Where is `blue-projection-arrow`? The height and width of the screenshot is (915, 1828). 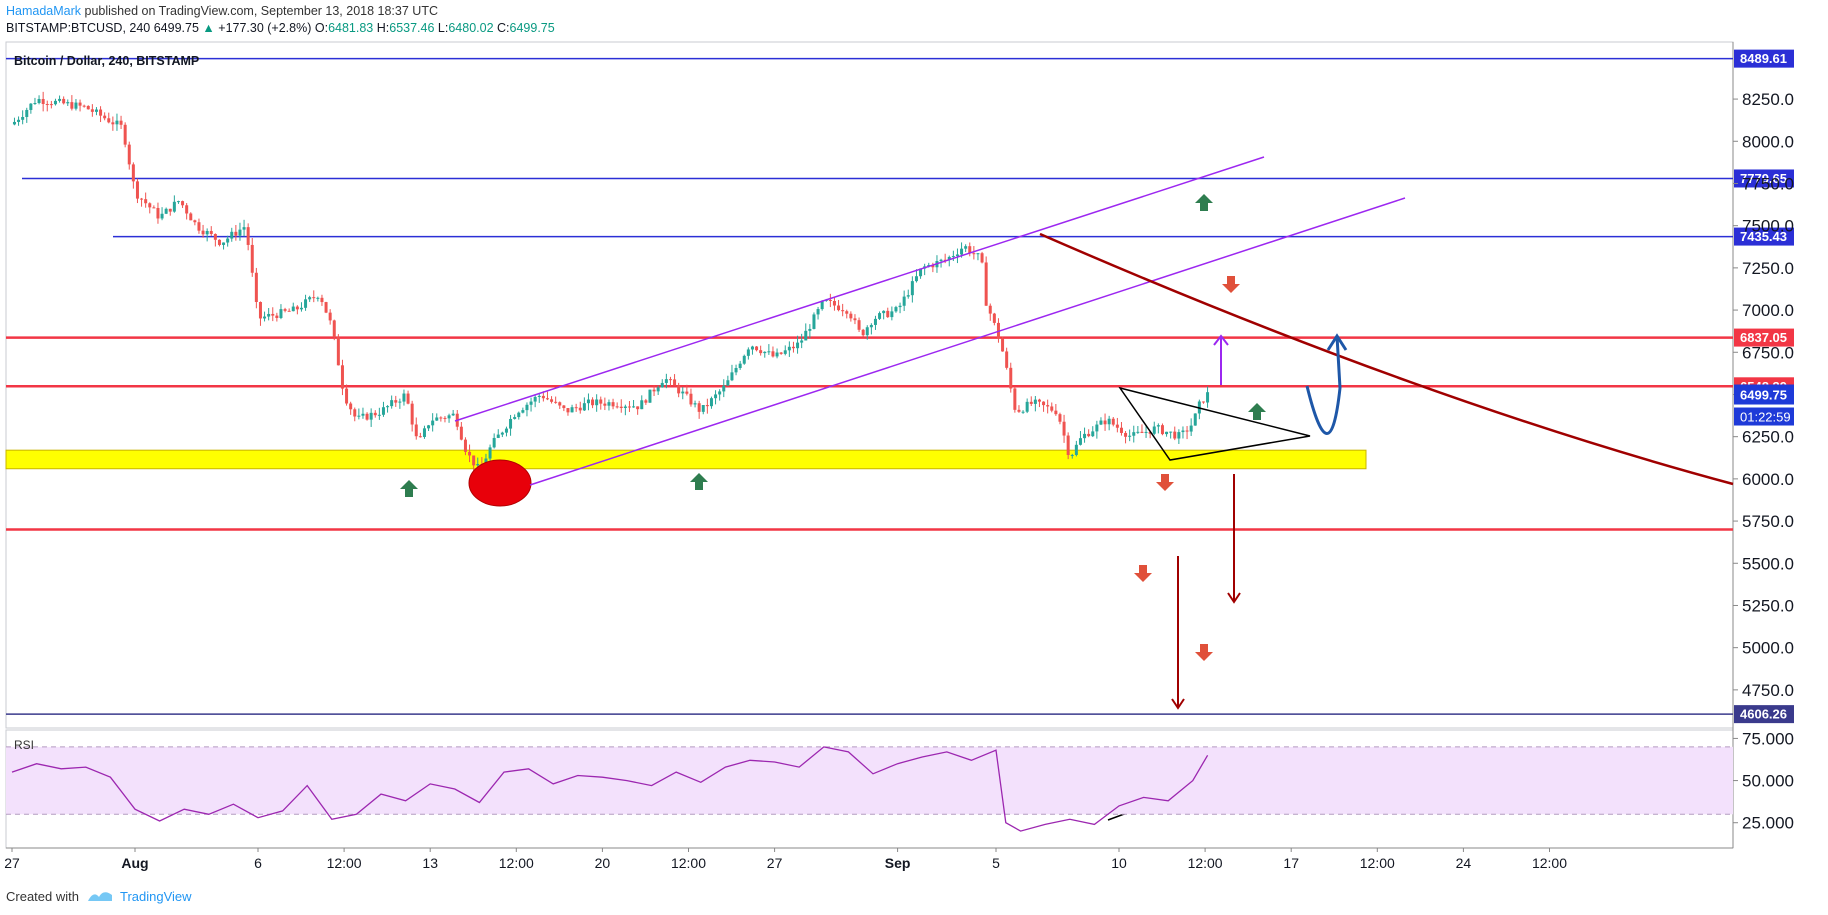
blue-projection-arrow is located at coordinates (1323, 385).